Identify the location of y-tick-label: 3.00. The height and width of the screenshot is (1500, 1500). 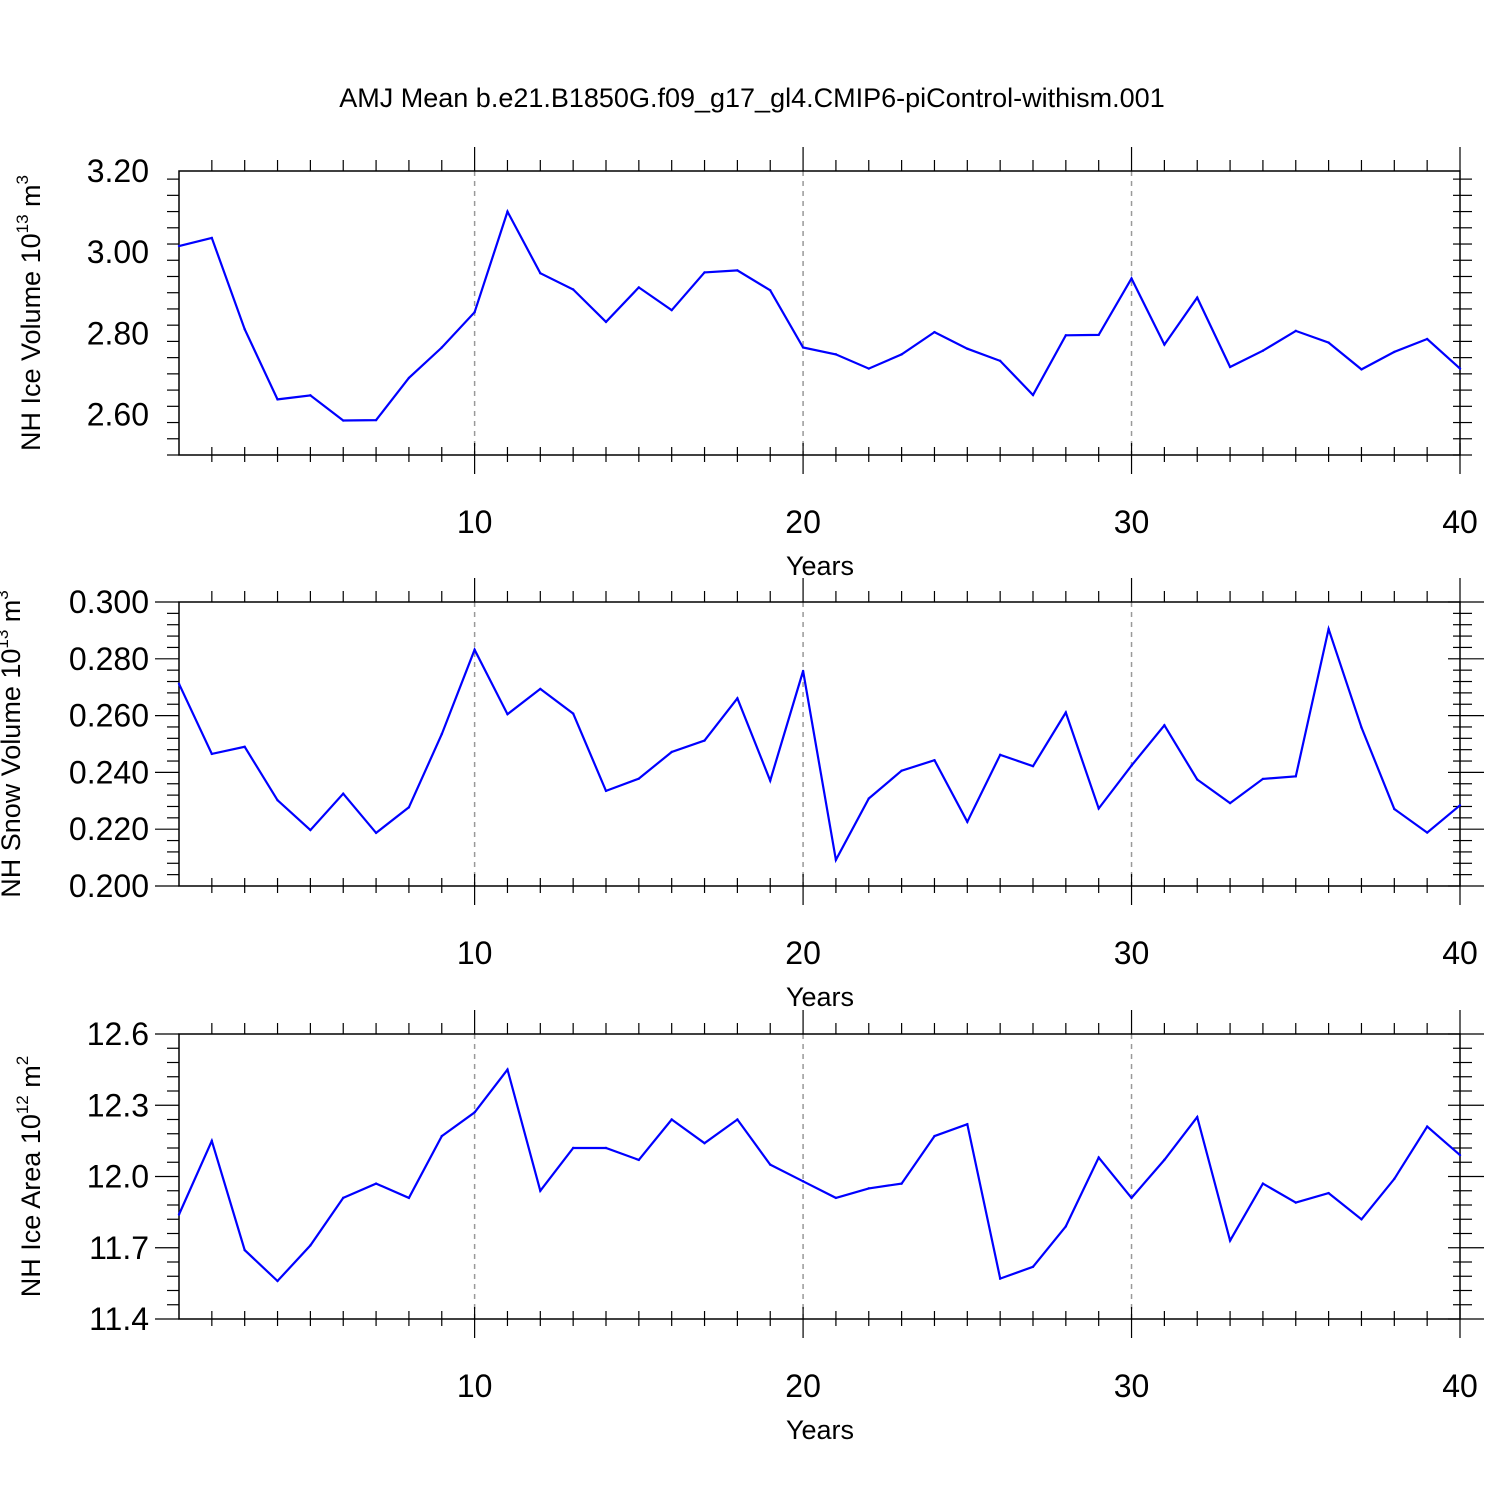
(118, 252).